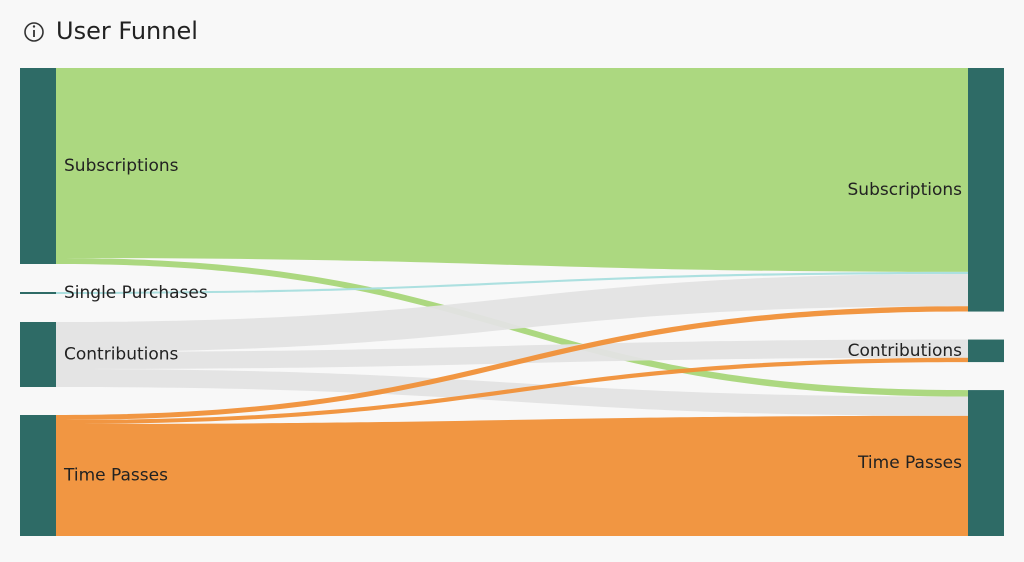  I want to click on node-label: Single Purchases, so click(136, 293).